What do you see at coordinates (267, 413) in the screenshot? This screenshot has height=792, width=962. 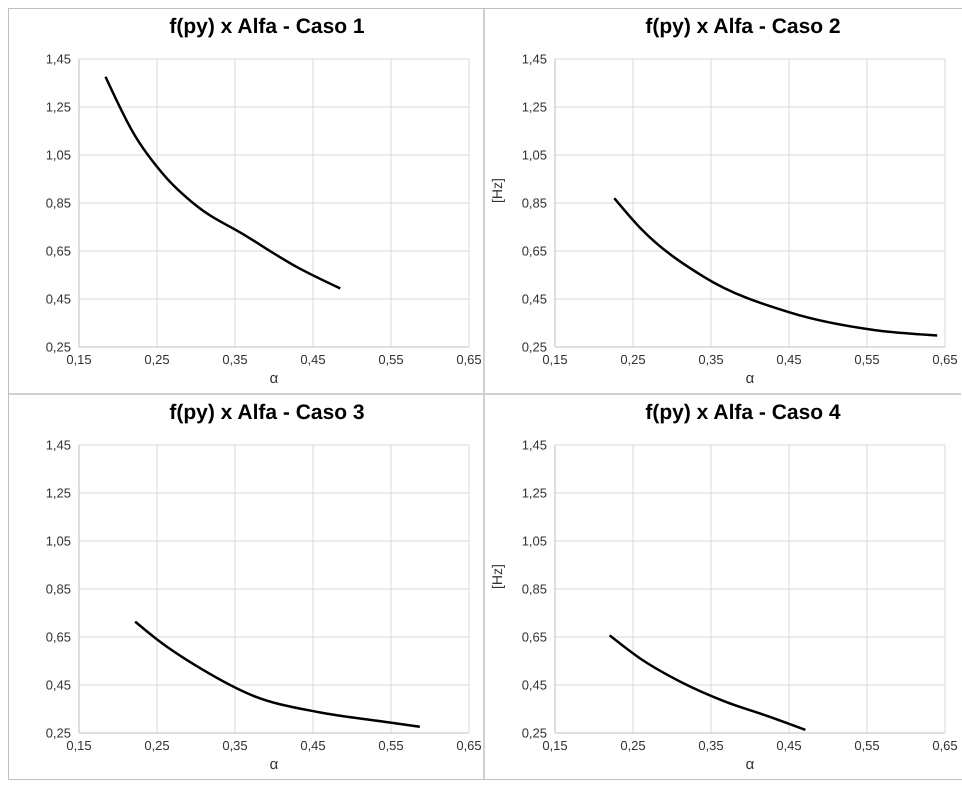 I see `chart-title: f(py) x Alfa - Caso 3` at bounding box center [267, 413].